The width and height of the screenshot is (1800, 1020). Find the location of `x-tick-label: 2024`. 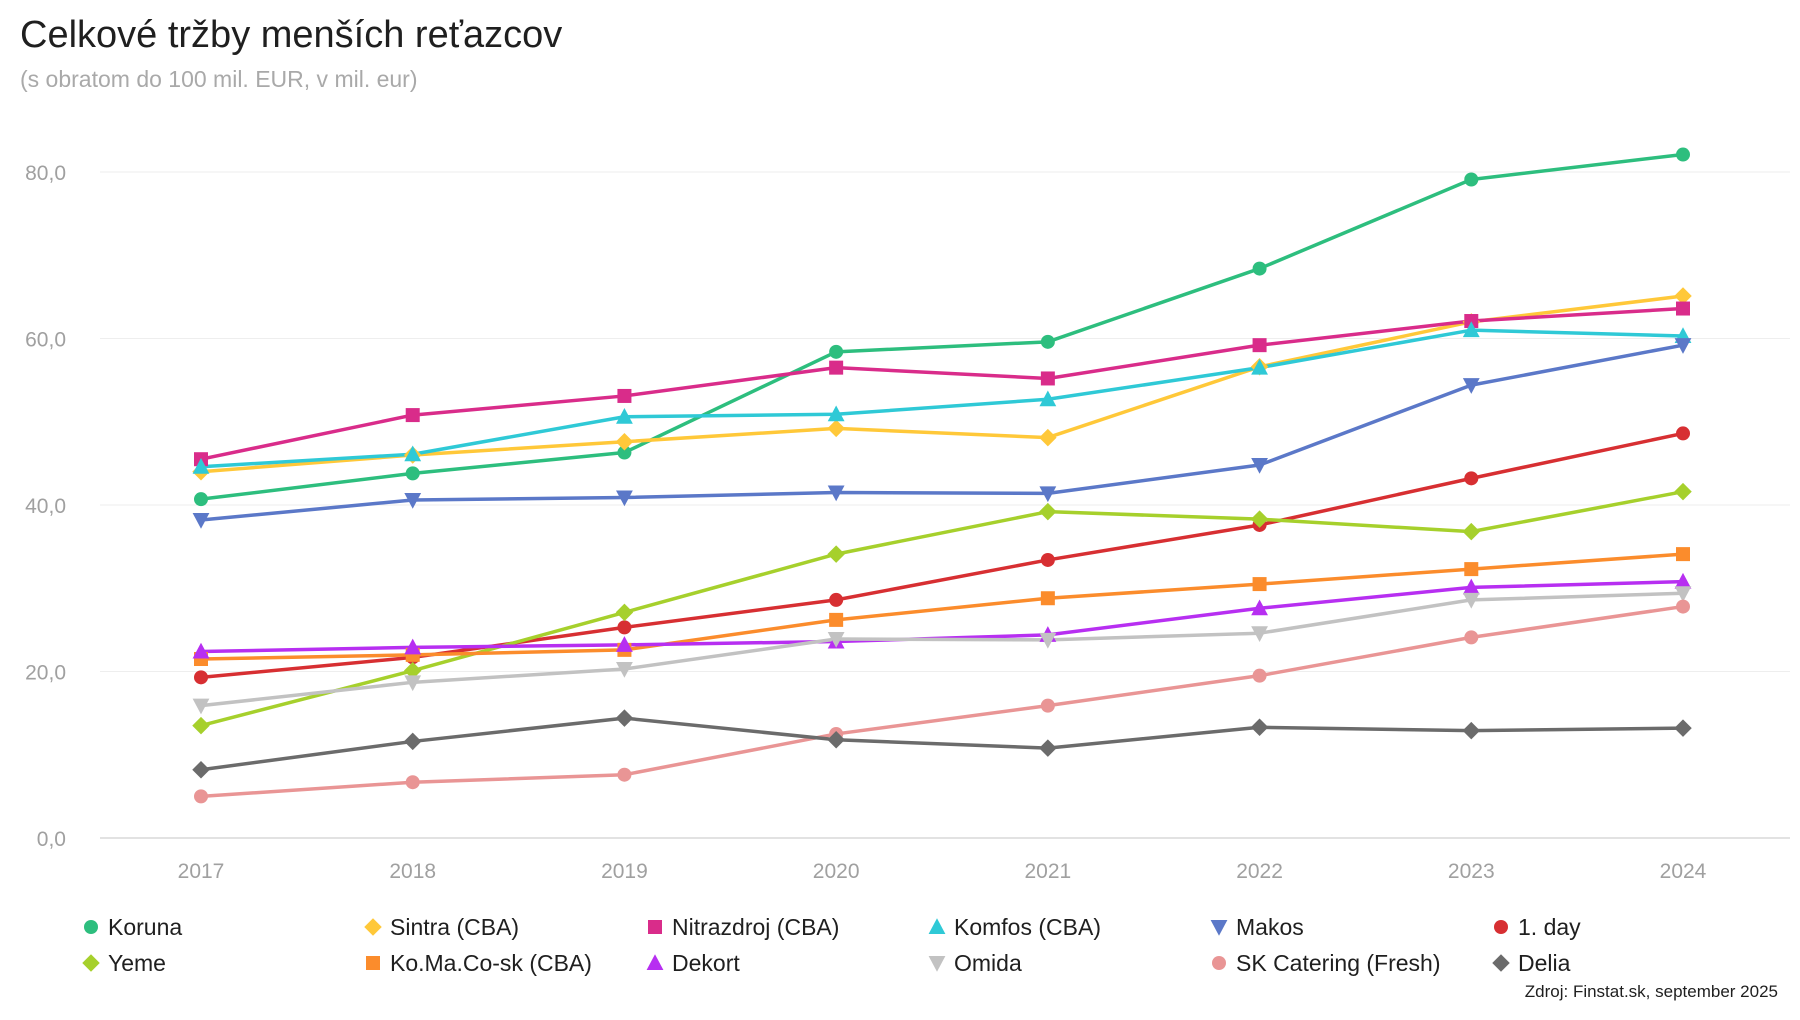

x-tick-label: 2024 is located at coordinates (1683, 871).